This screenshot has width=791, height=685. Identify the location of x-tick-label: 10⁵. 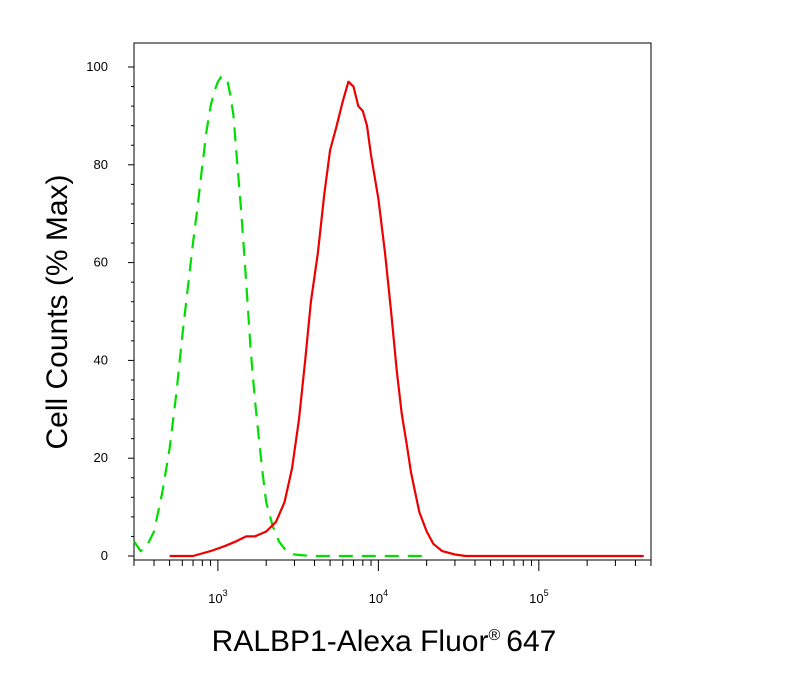
(538, 597).